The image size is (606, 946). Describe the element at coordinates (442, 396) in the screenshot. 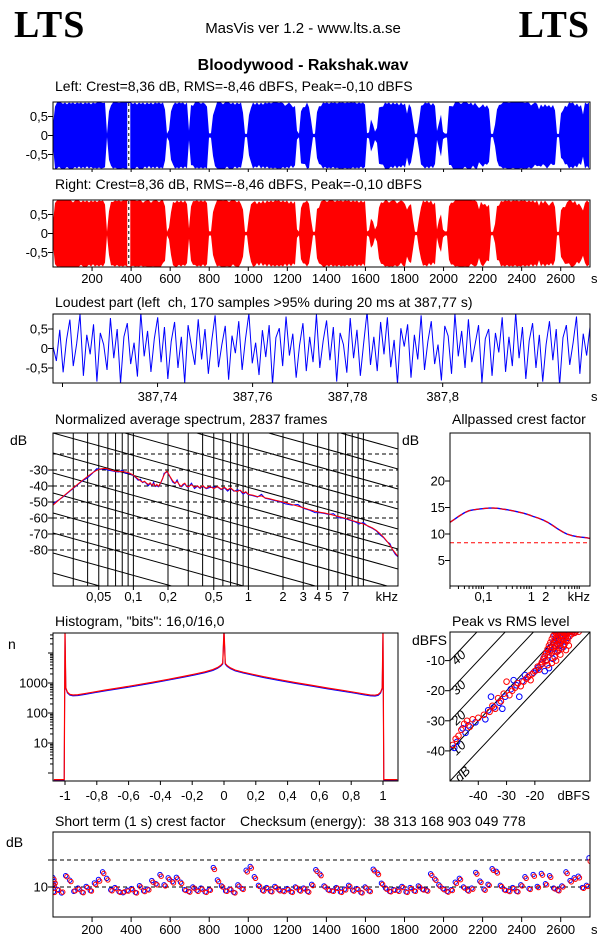

I see `svg-text: 387,8` at that location.